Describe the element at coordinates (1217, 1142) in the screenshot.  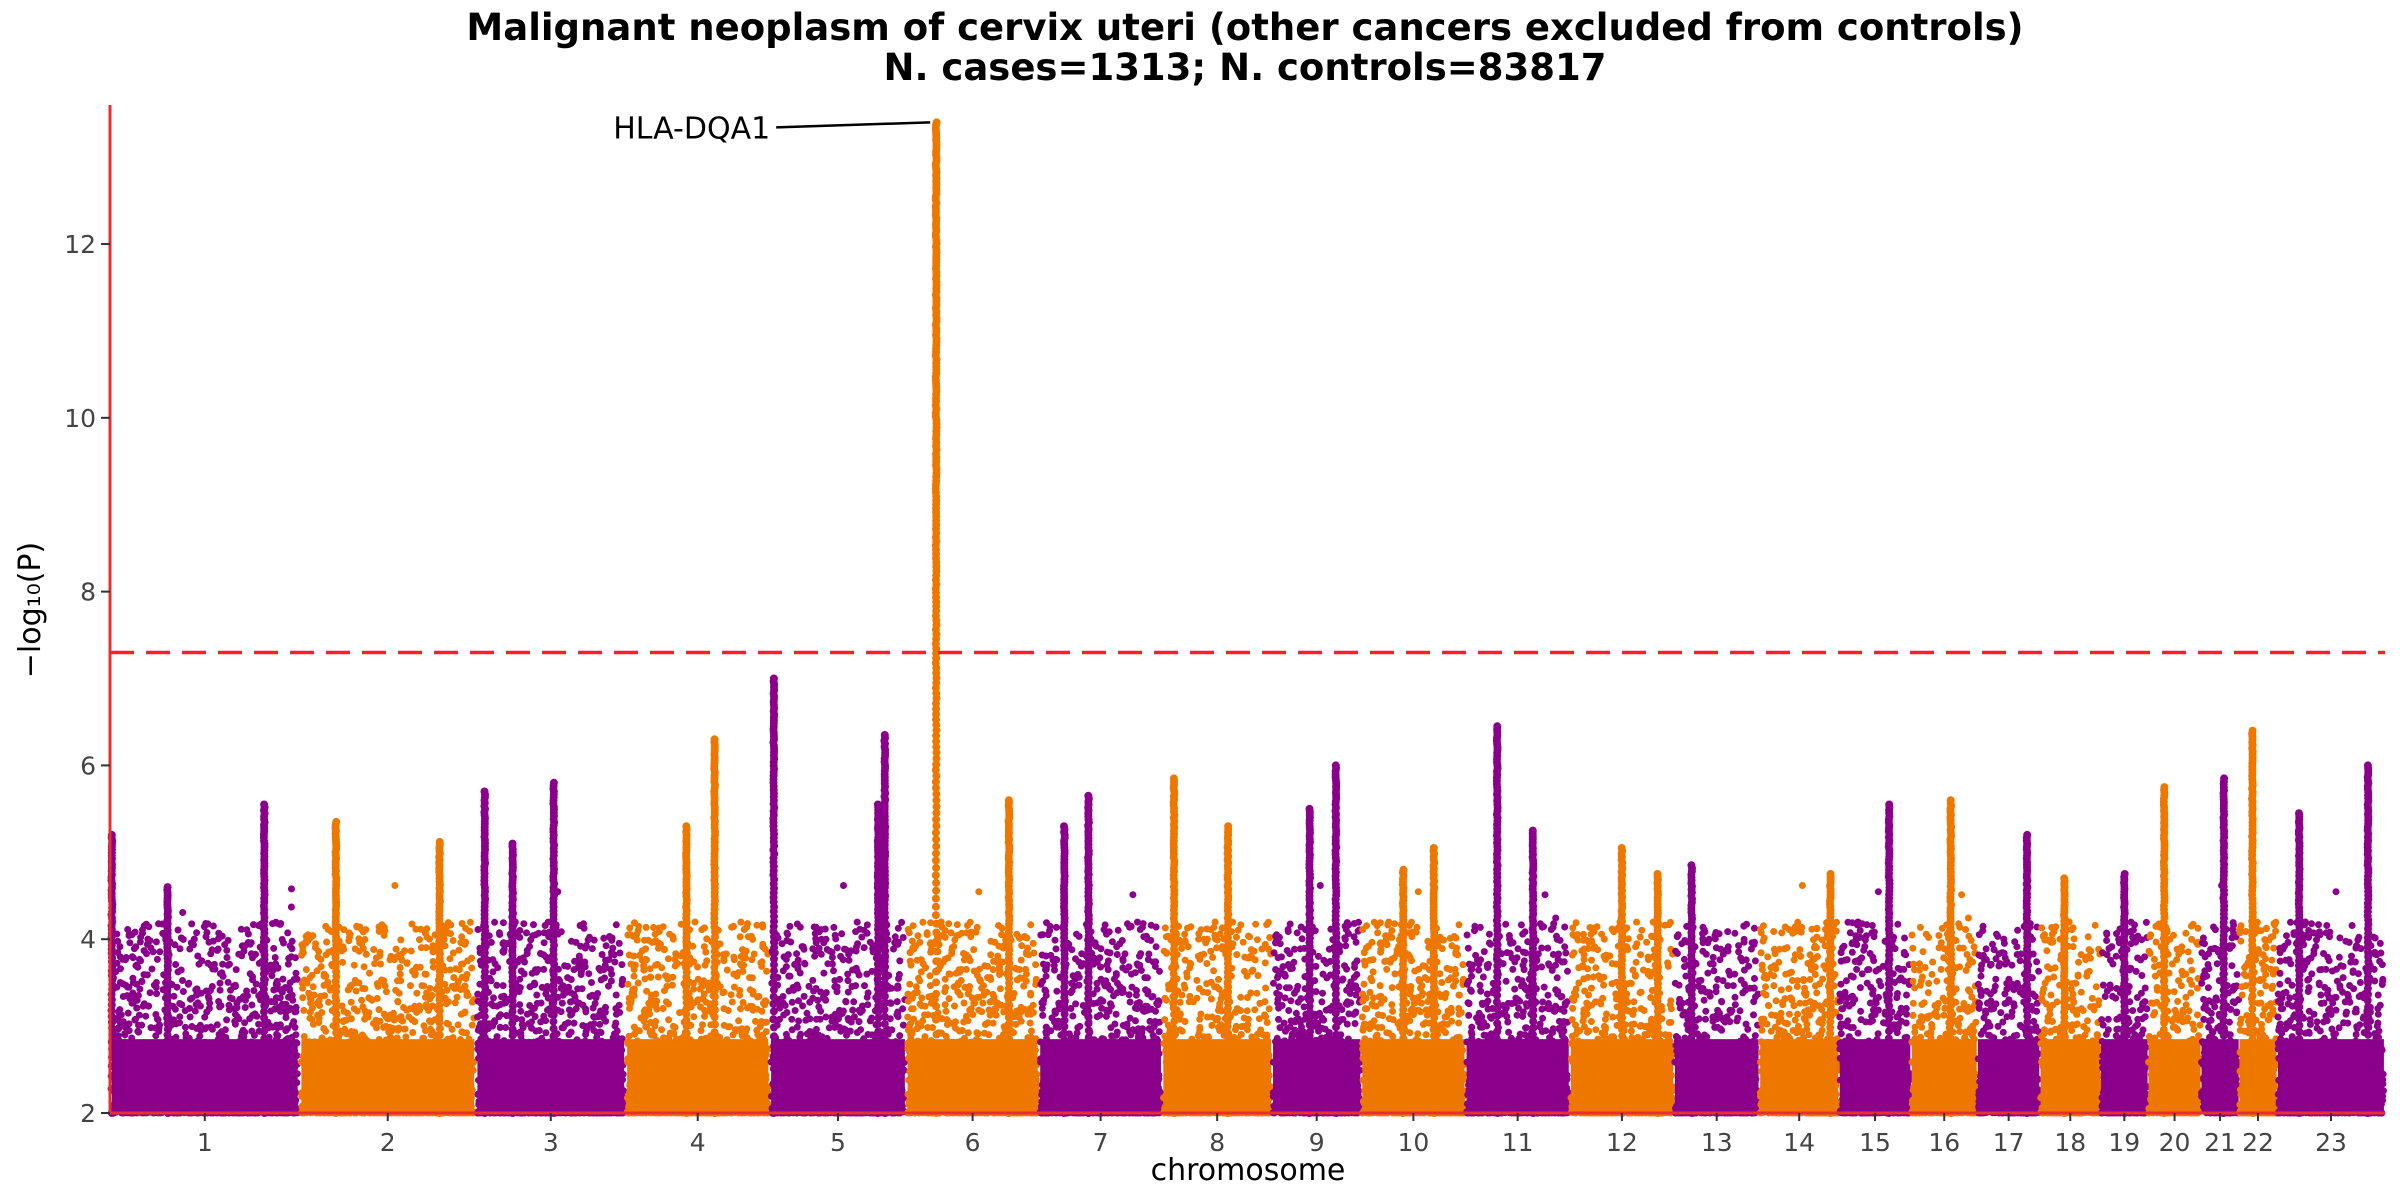
I see `x-tick-label-chr-8: 8` at that location.